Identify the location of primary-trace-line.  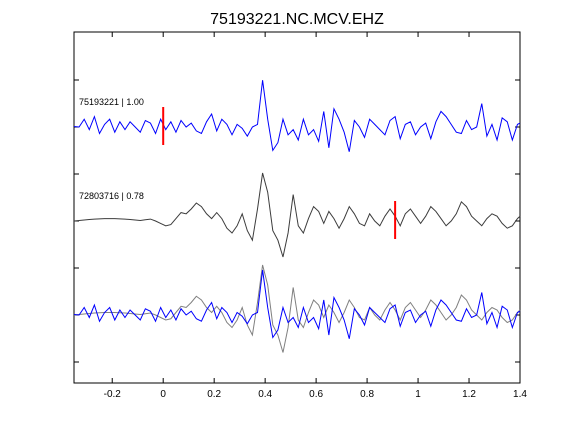
(297, 116).